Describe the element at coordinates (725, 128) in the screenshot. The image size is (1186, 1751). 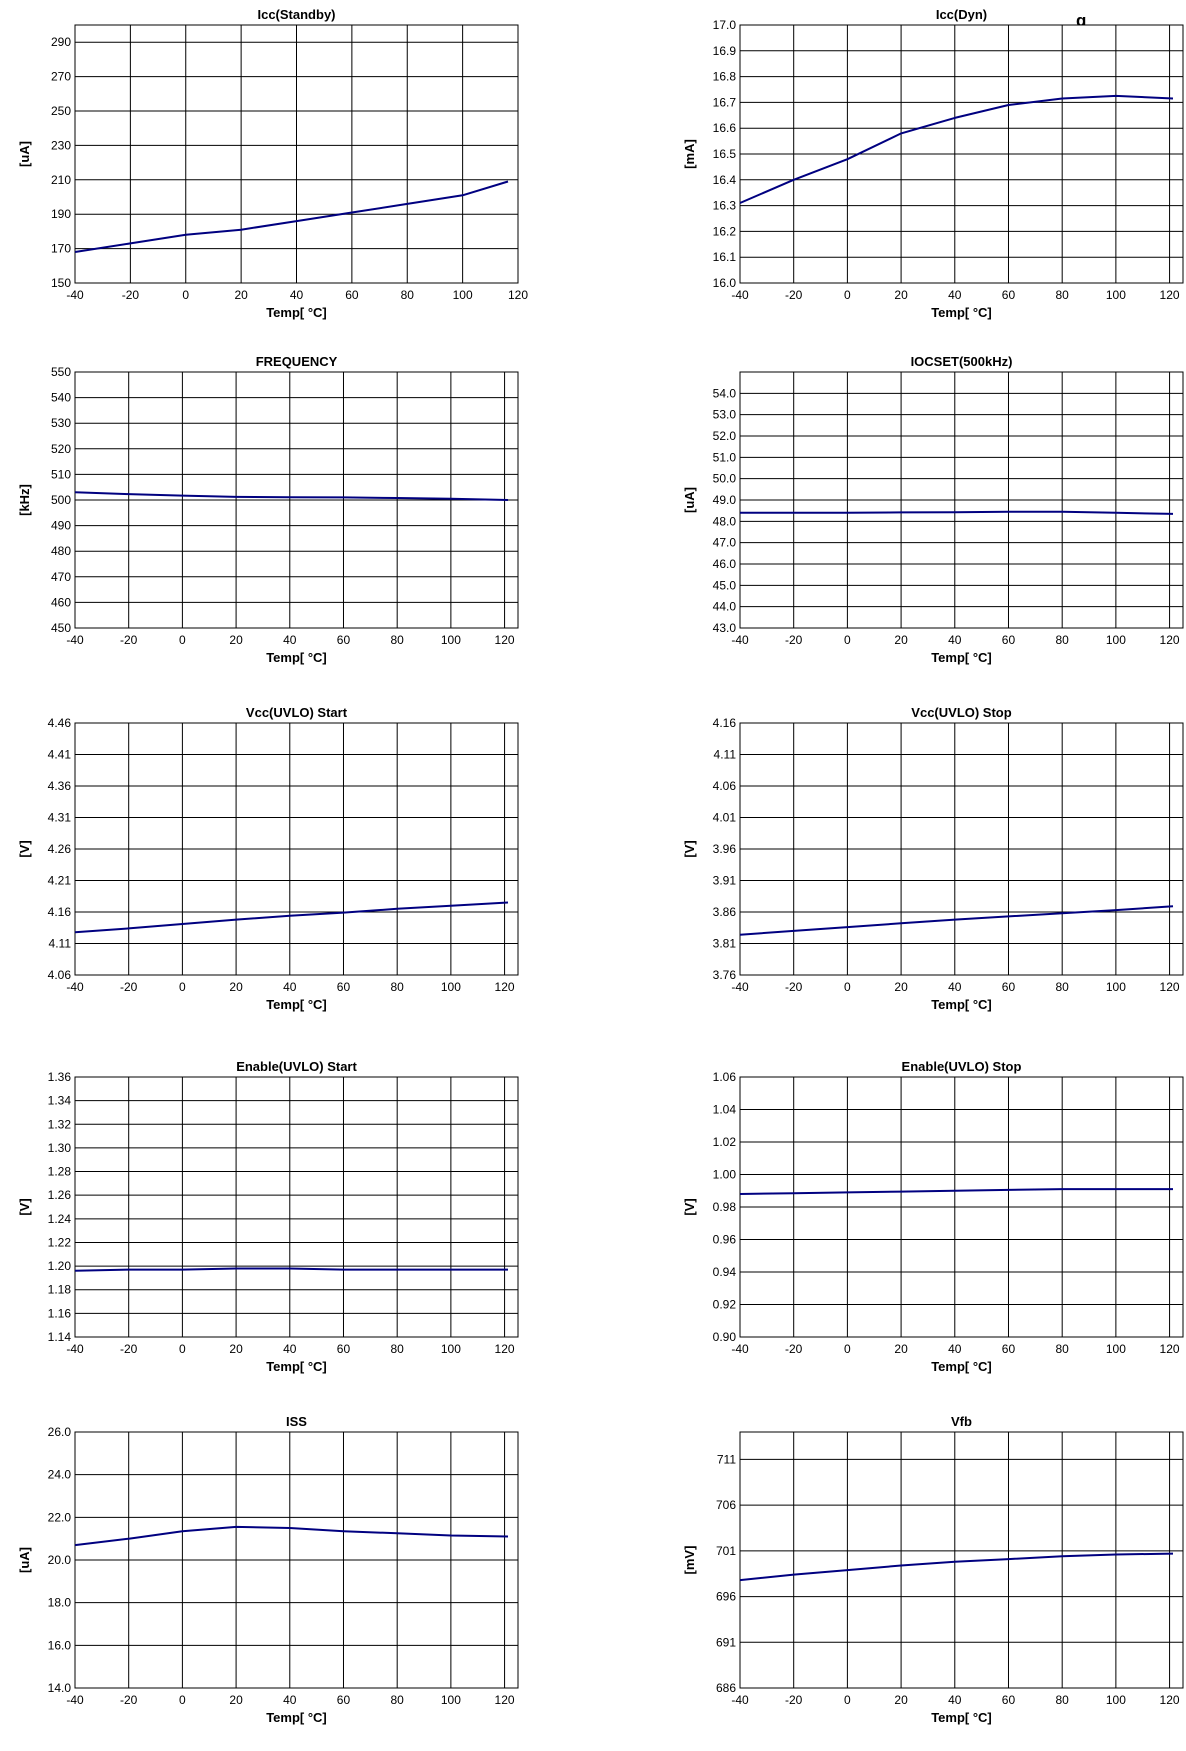
I see `y-tick-label: 16.6` at that location.